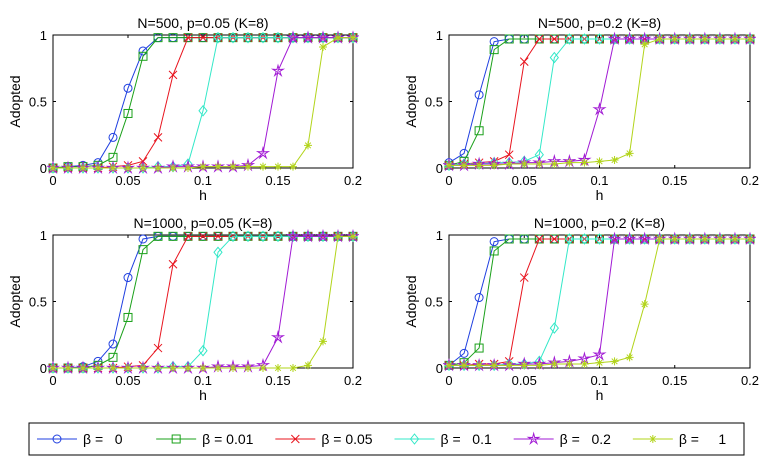 The height and width of the screenshot is (456, 763). Describe the element at coordinates (43, 235) in the screenshot. I see `y-tick-label: 1` at that location.